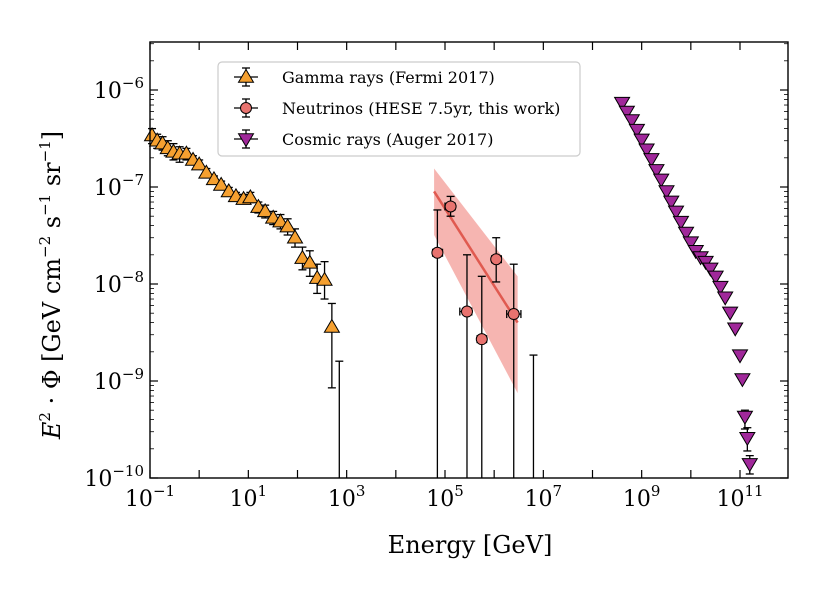 The height and width of the screenshot is (593, 830). Describe the element at coordinates (119, 186) in the screenshot. I see `y-tick-label: 10⁻⁷` at that location.